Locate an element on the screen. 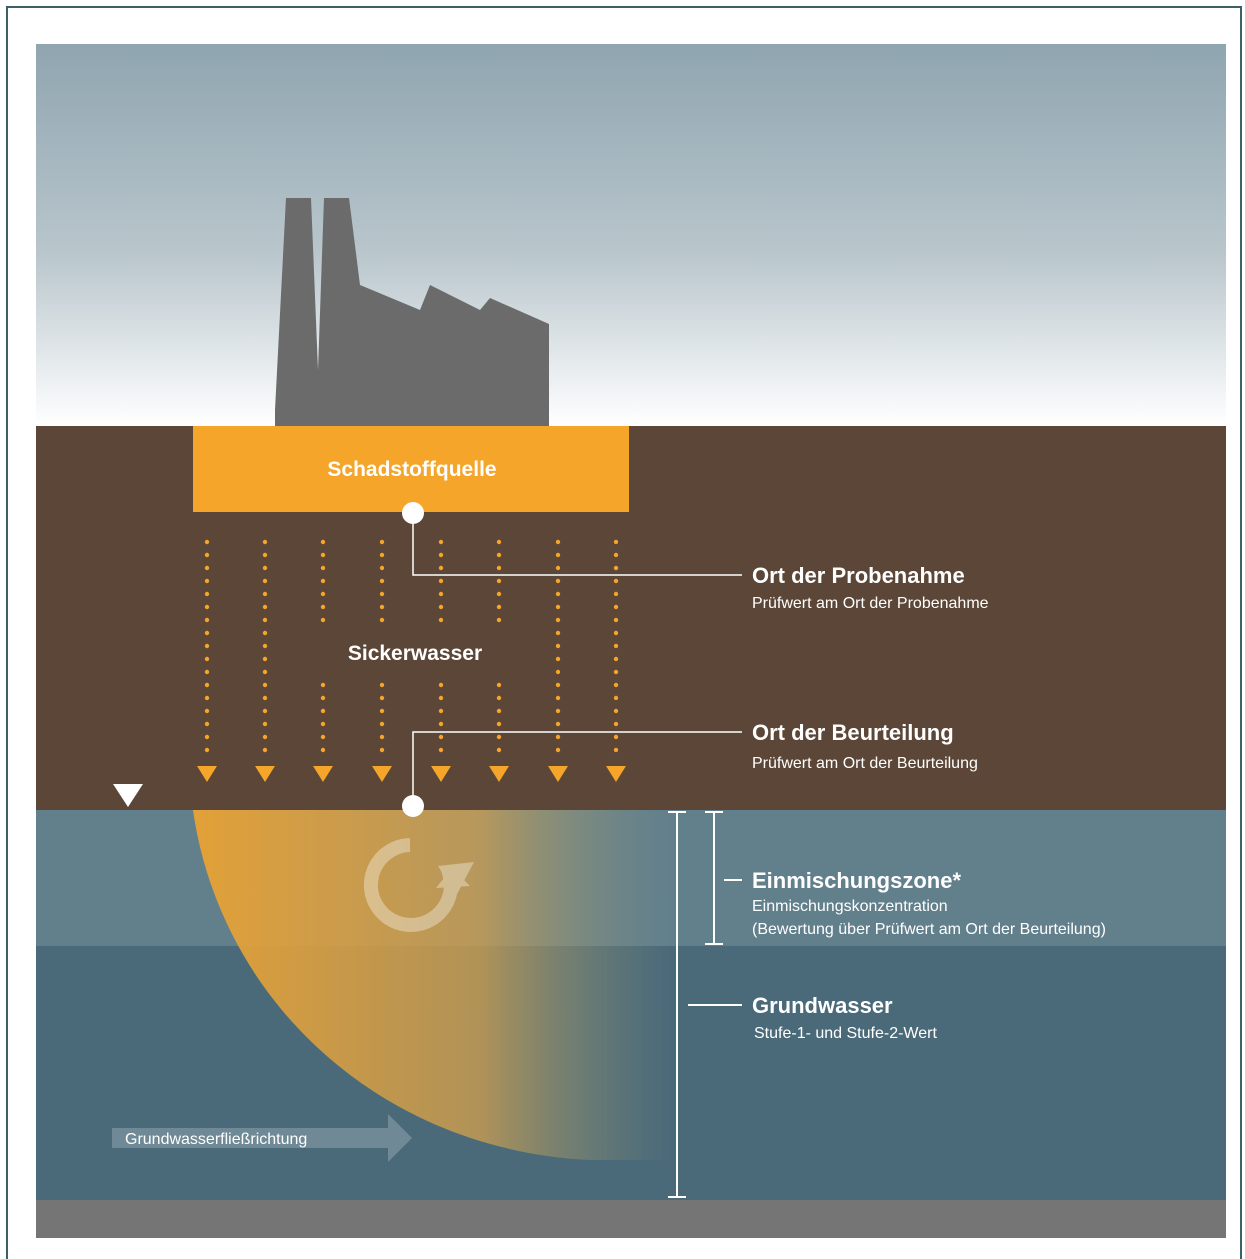  inverted-triangle-icon is located at coordinates (128, 795).